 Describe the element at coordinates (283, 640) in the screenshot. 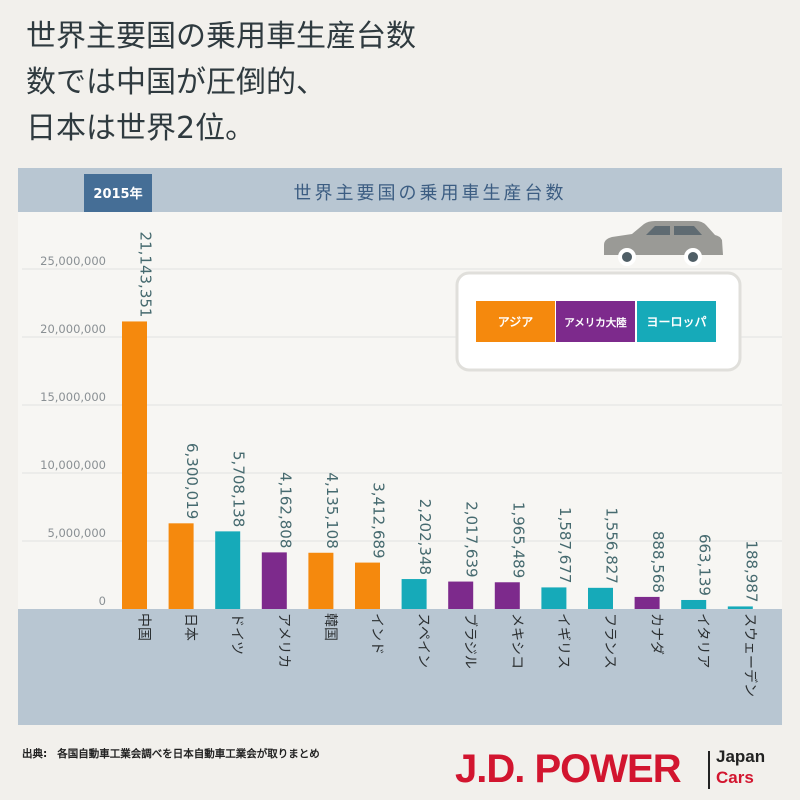

I see `category-label: アメリカ` at that location.